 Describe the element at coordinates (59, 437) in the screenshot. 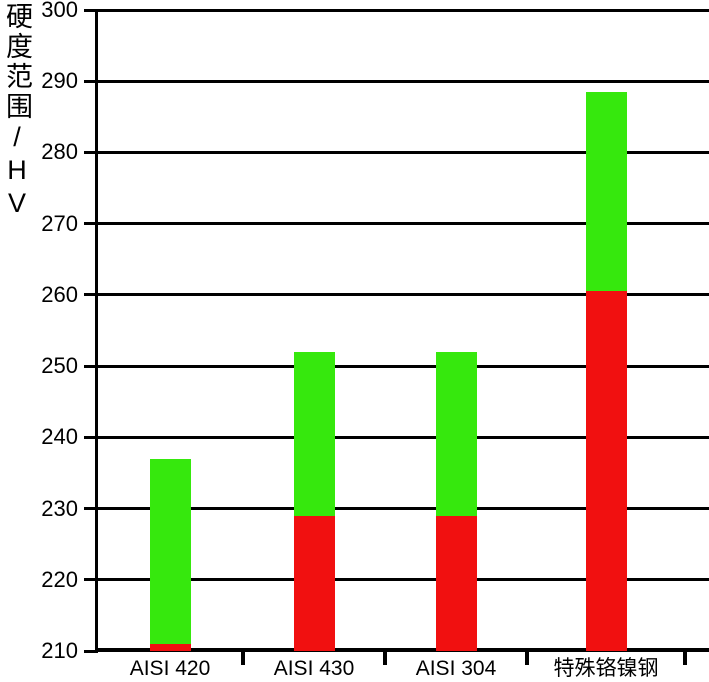

I see `y-tick-label-240: 240` at that location.